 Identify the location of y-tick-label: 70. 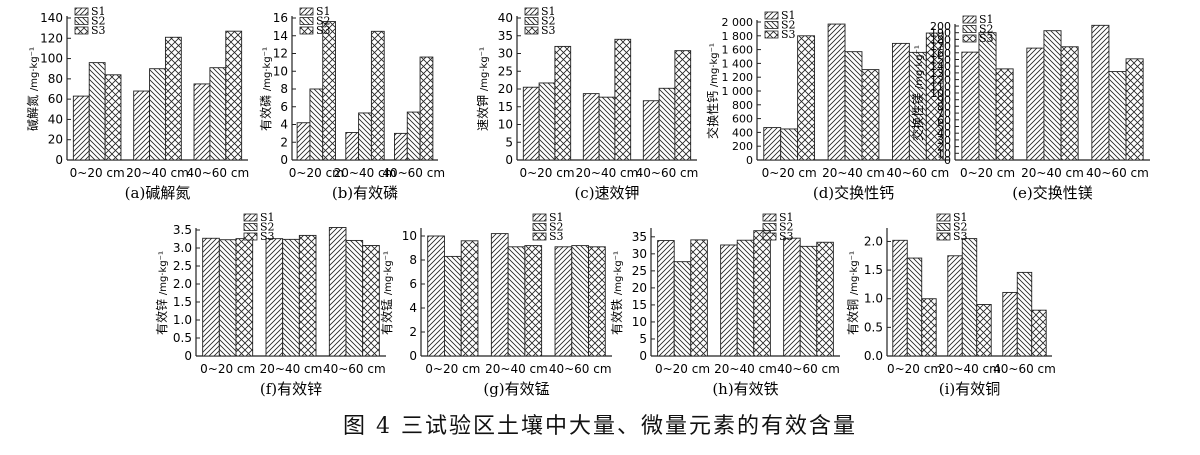
(944, 113).